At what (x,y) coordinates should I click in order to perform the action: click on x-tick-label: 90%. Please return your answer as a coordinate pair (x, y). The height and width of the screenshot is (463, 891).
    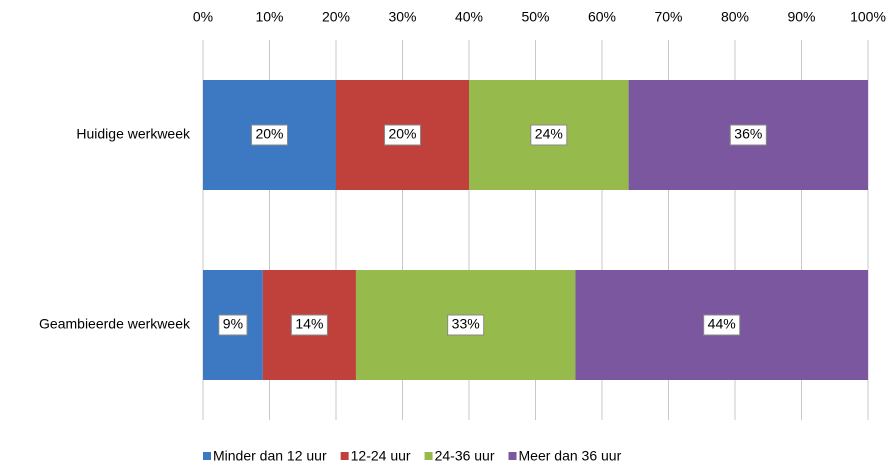
    Looking at the image, I should click on (801, 17).